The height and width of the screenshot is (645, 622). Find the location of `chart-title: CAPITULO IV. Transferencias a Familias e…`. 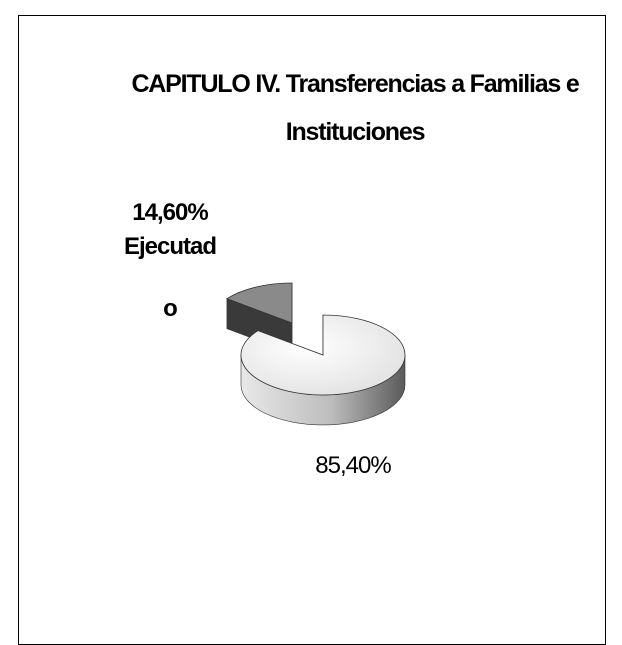

chart-title: CAPITULO IV. Transferencias a Familias e… is located at coordinates (355, 108).